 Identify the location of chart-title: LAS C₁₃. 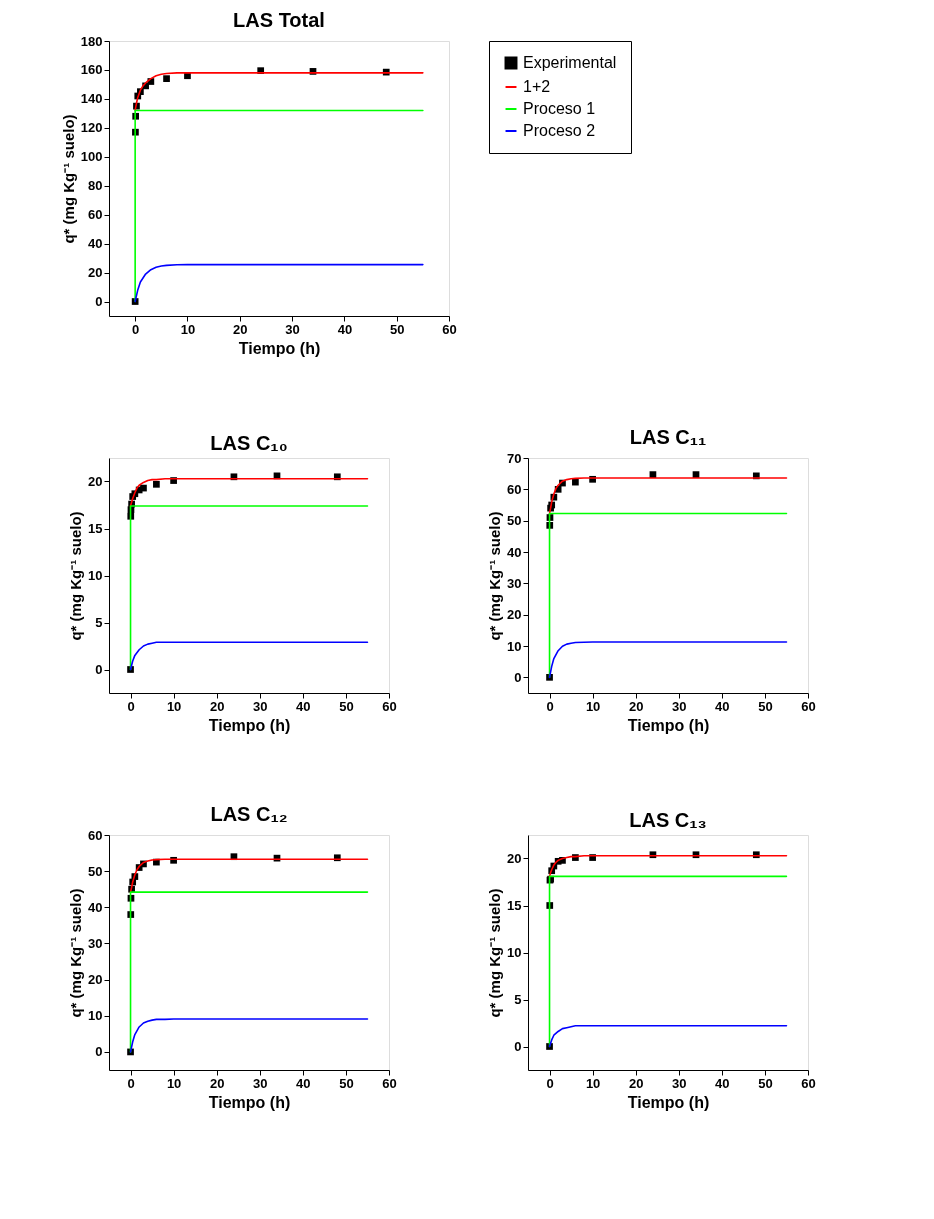
(668, 820).